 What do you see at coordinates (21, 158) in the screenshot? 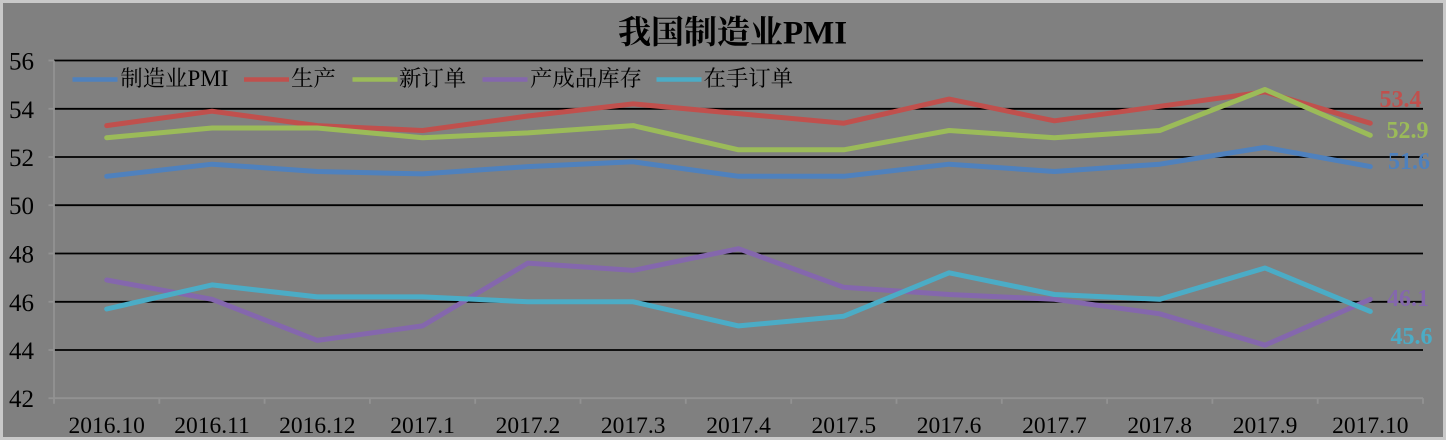
I see `svg-text: 52` at bounding box center [21, 158].